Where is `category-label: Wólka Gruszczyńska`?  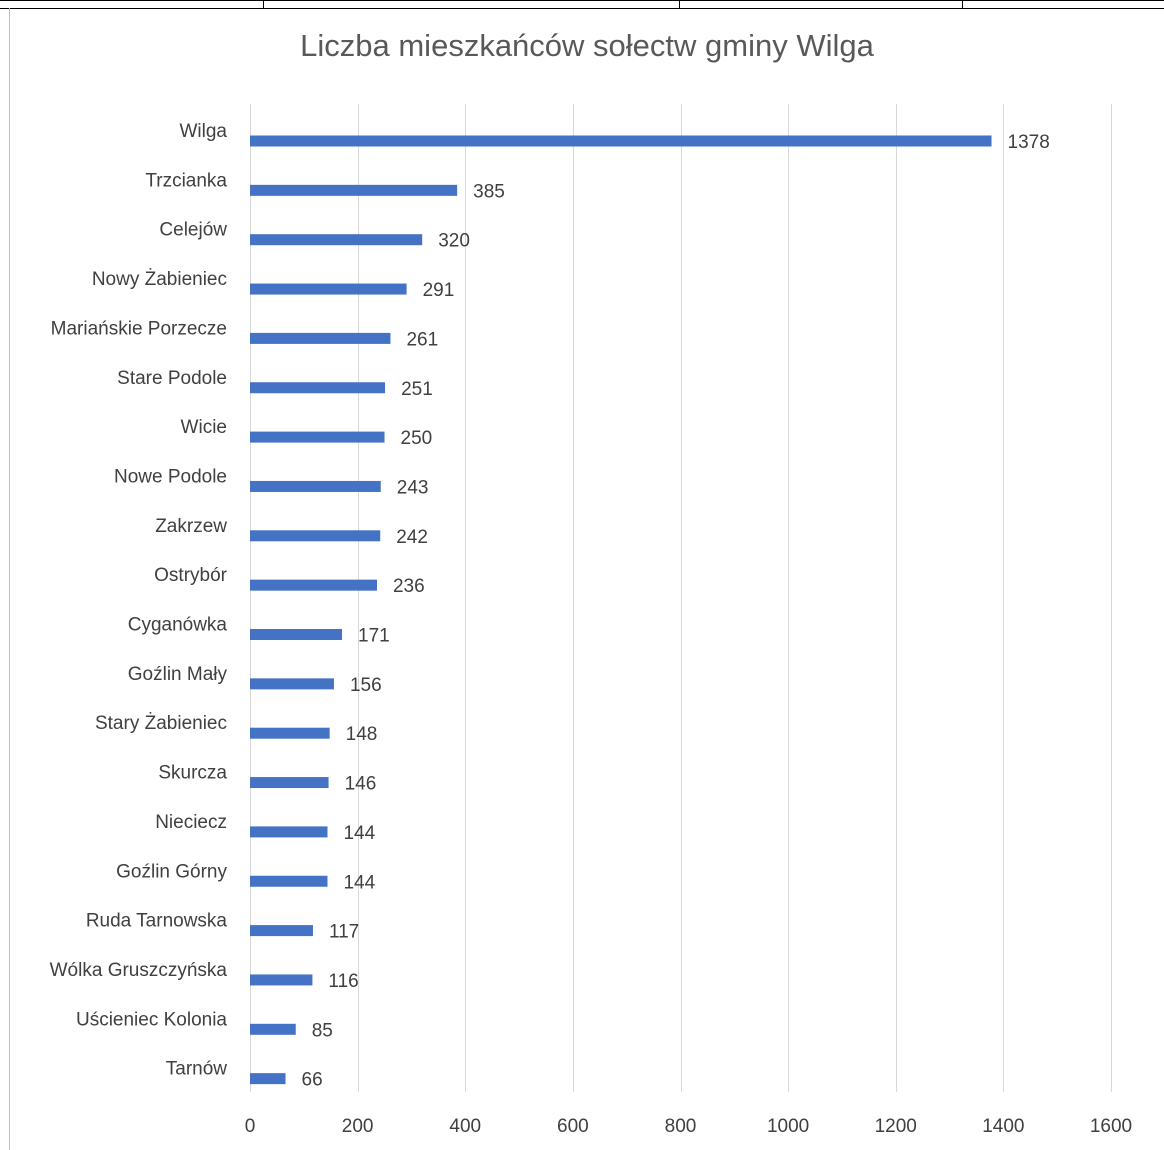 category-label: Wólka Gruszczyńska is located at coordinates (139, 970).